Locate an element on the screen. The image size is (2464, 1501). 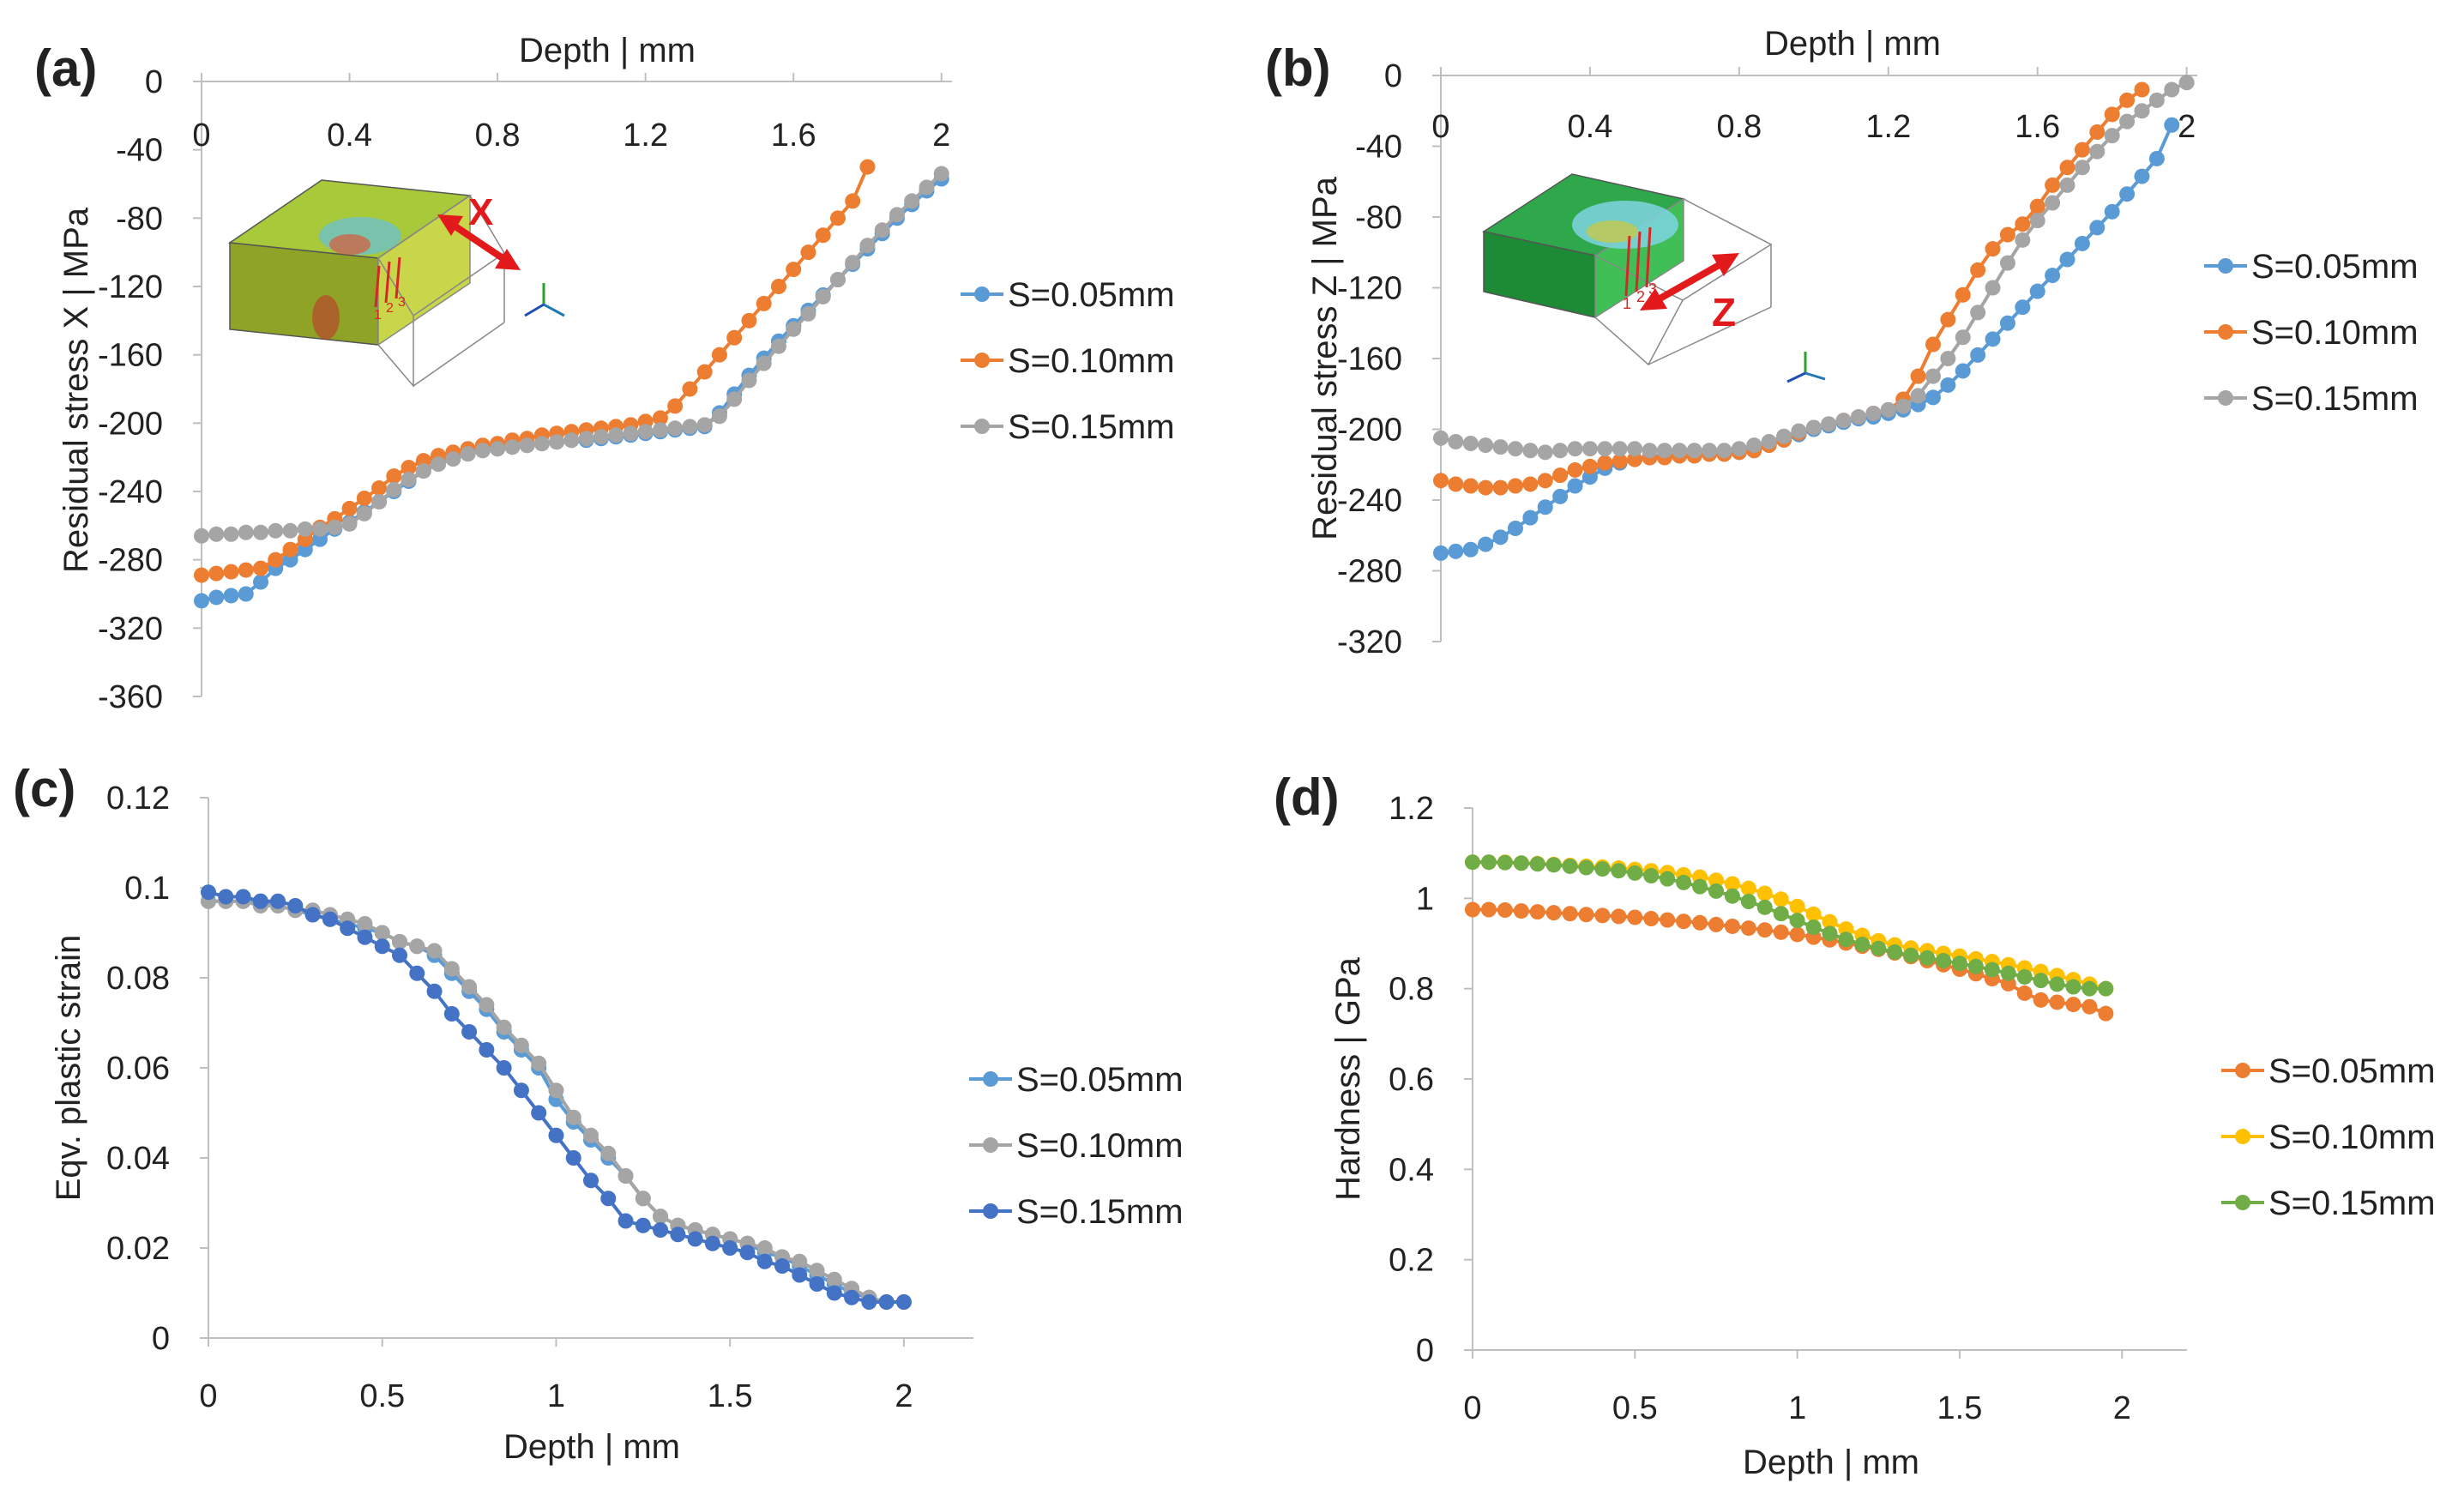
panel-c-y-tick-label: 0.04 is located at coordinates (138, 1159).